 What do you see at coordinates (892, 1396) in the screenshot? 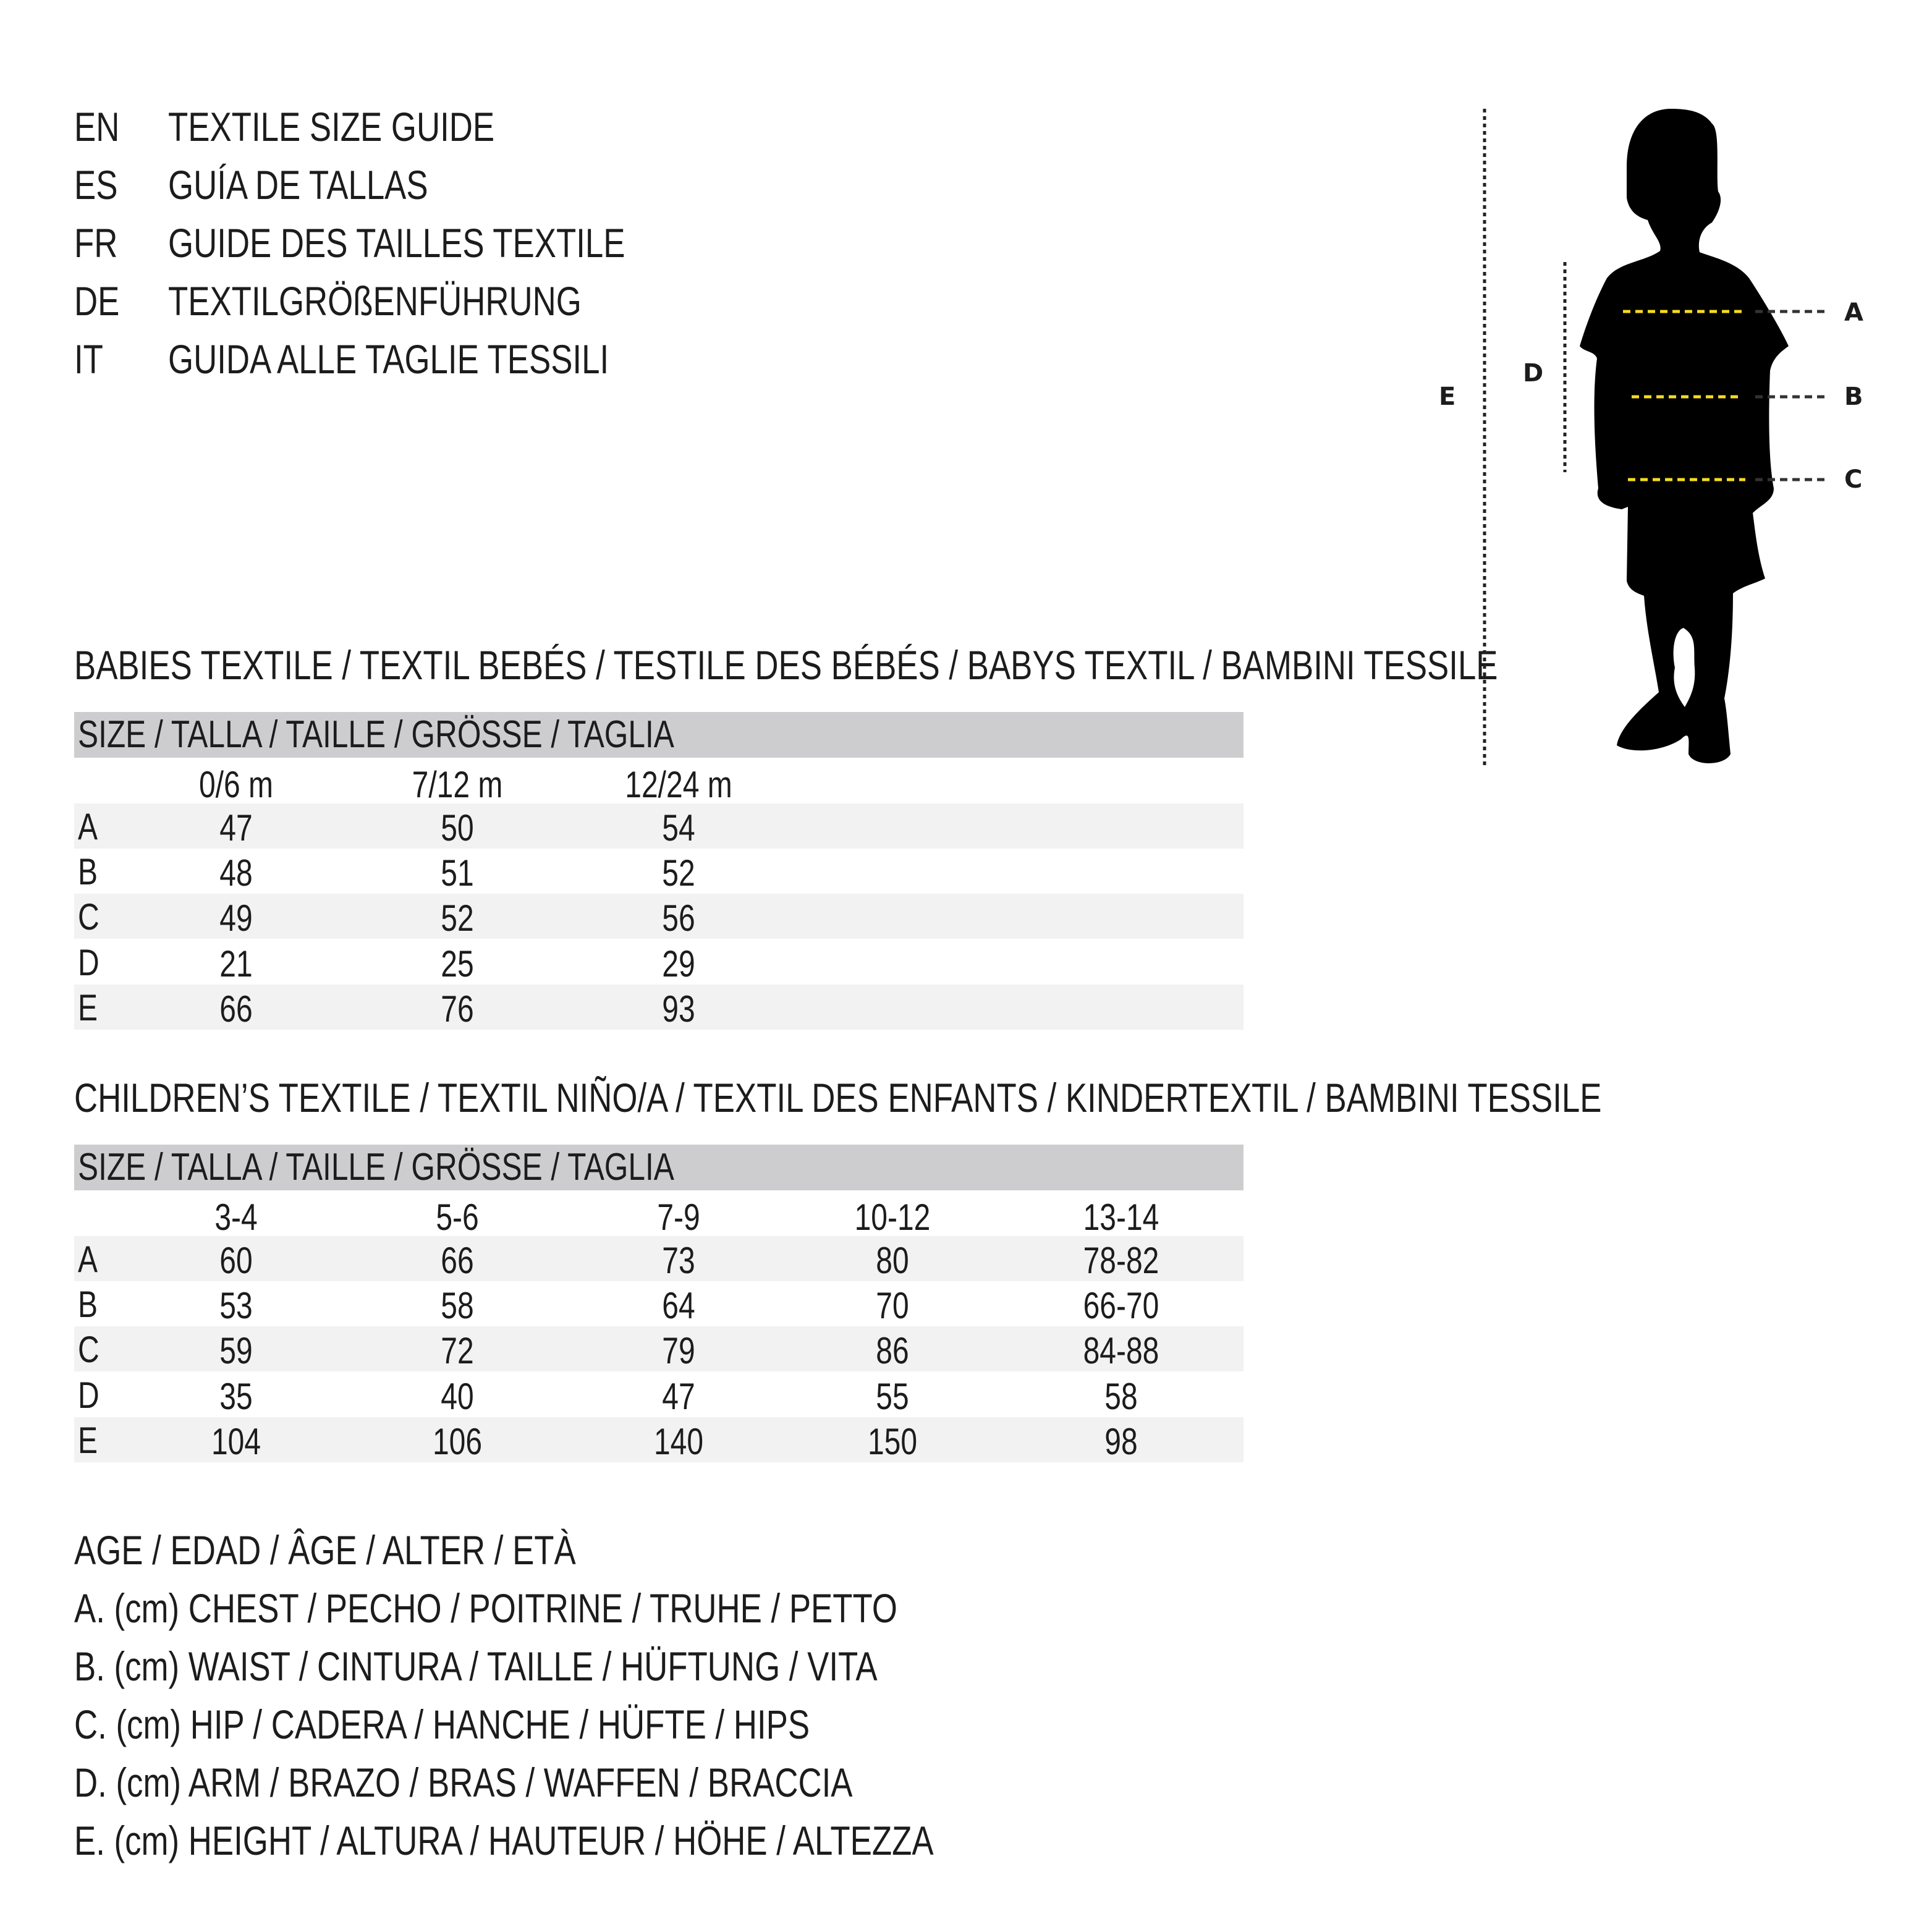
I see `table-cell: 55` at bounding box center [892, 1396].